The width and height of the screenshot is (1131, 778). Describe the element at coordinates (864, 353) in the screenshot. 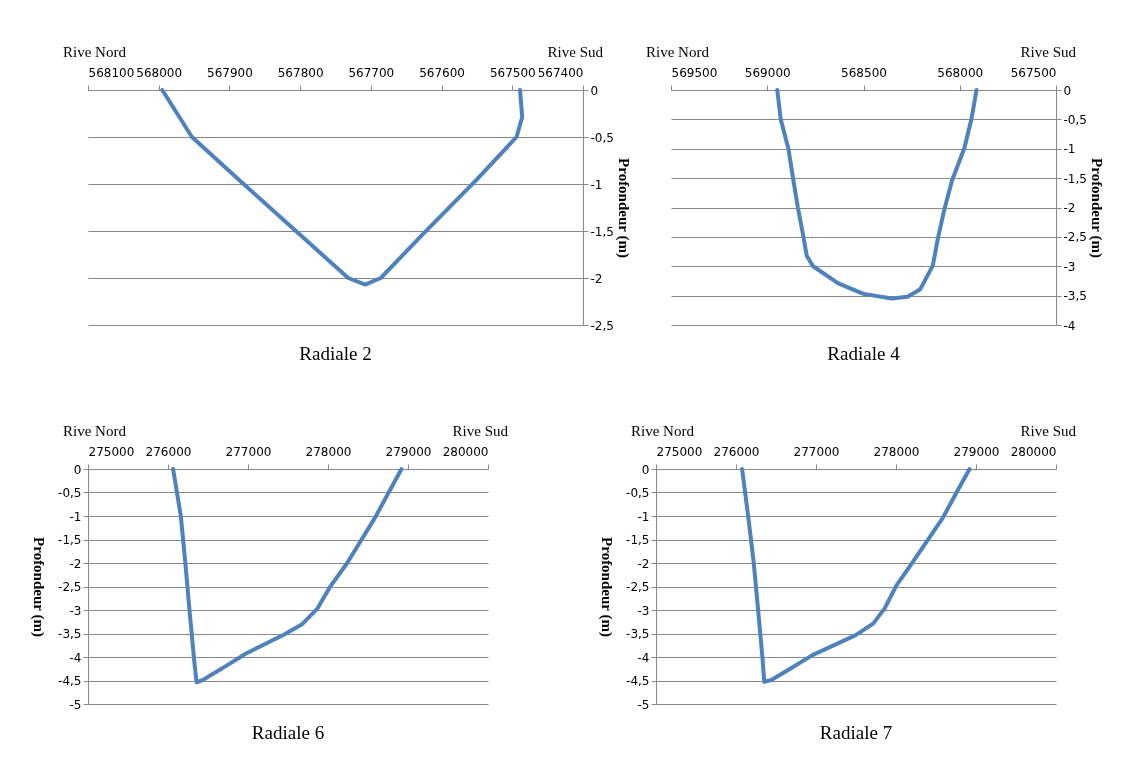

I see `text: Radiale 4` at that location.